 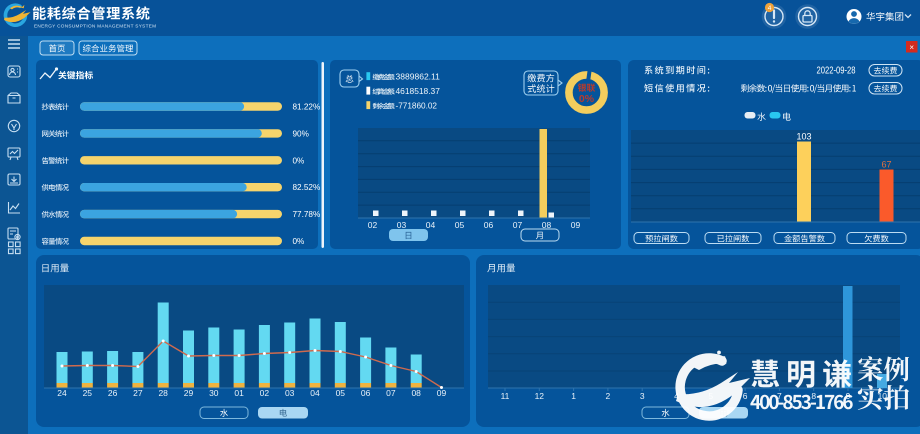 What do you see at coordinates (307, 187) in the screenshot?
I see `svg-text: 82.52%` at bounding box center [307, 187].